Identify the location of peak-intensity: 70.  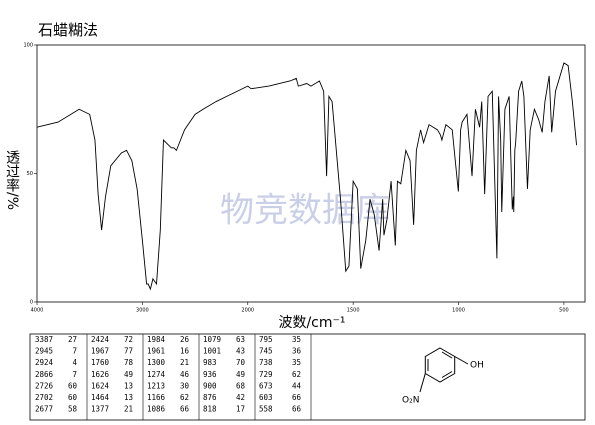
(241, 362).